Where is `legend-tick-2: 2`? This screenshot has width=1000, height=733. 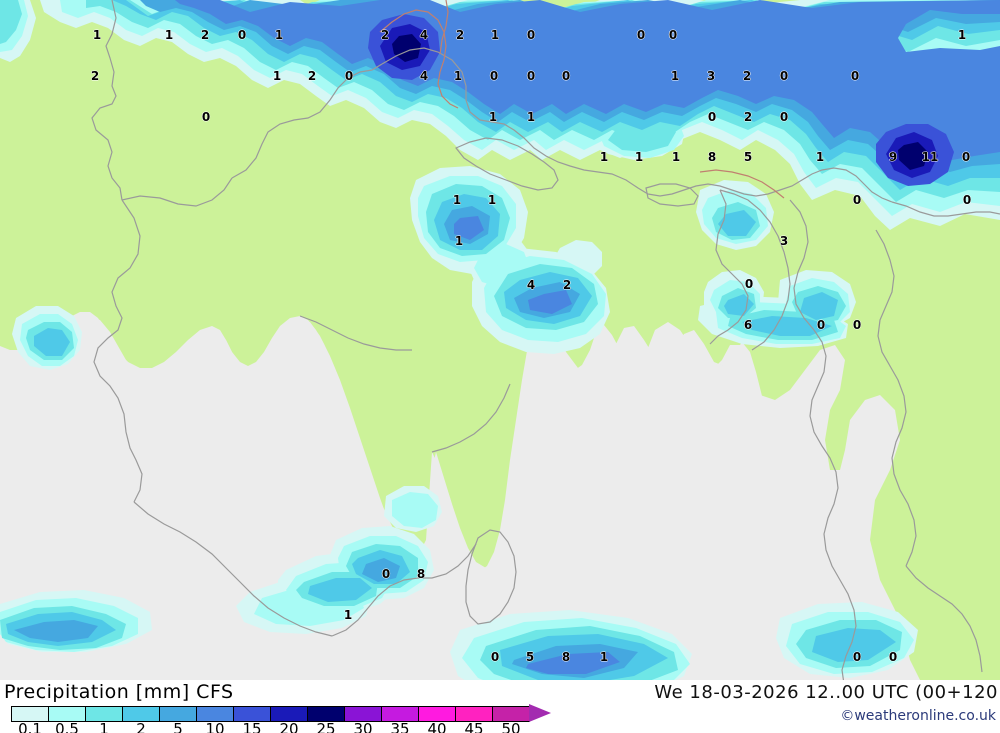
legend-tick-2: 2 is located at coordinates (141, 726).